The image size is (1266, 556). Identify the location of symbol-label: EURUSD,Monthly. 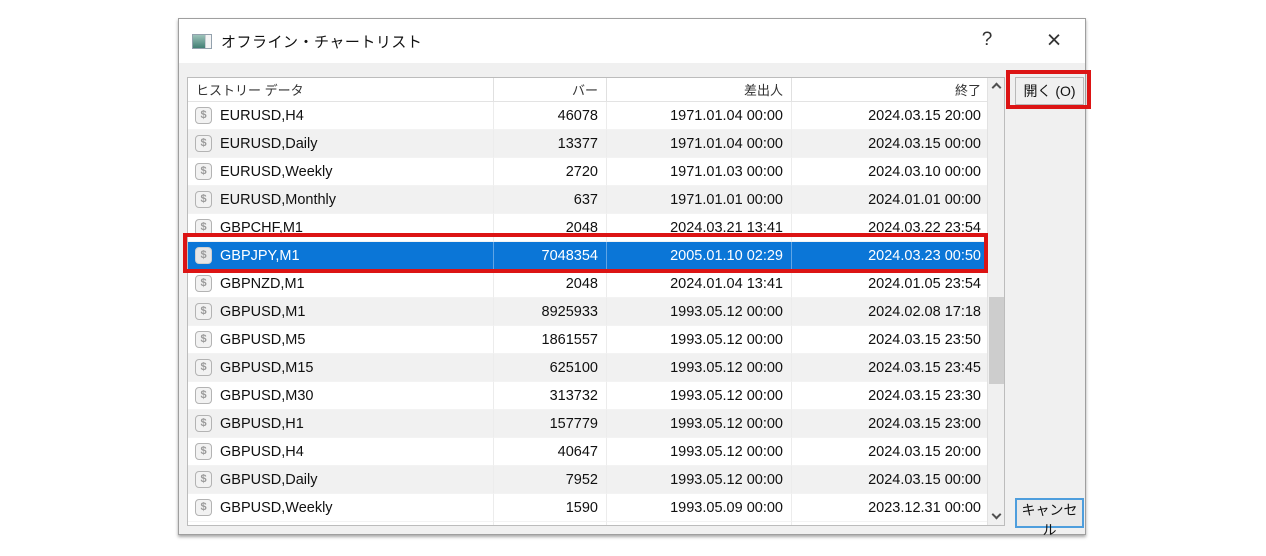
(278, 199).